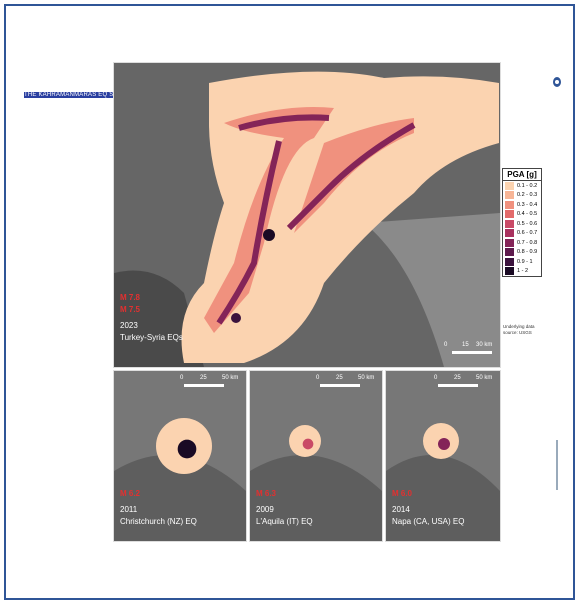 Image resolution: width=579 pixels, height=604 pixels. Describe the element at coordinates (557, 465) in the screenshot. I see `side-text` at that location.